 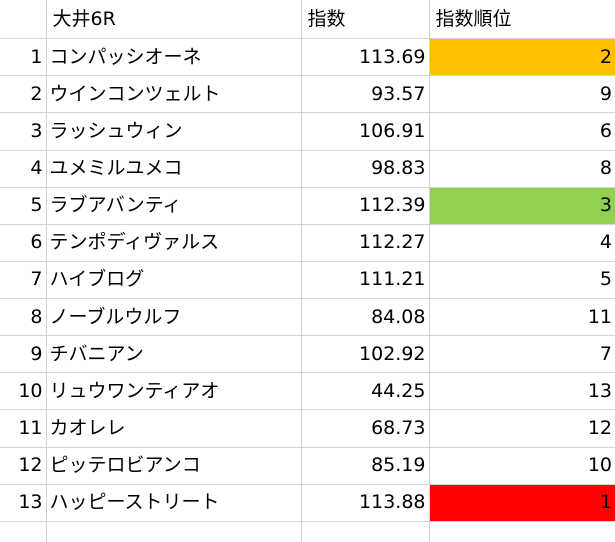 What do you see at coordinates (522, 243) in the screenshot?
I see `rank-value-cell: 4` at bounding box center [522, 243].